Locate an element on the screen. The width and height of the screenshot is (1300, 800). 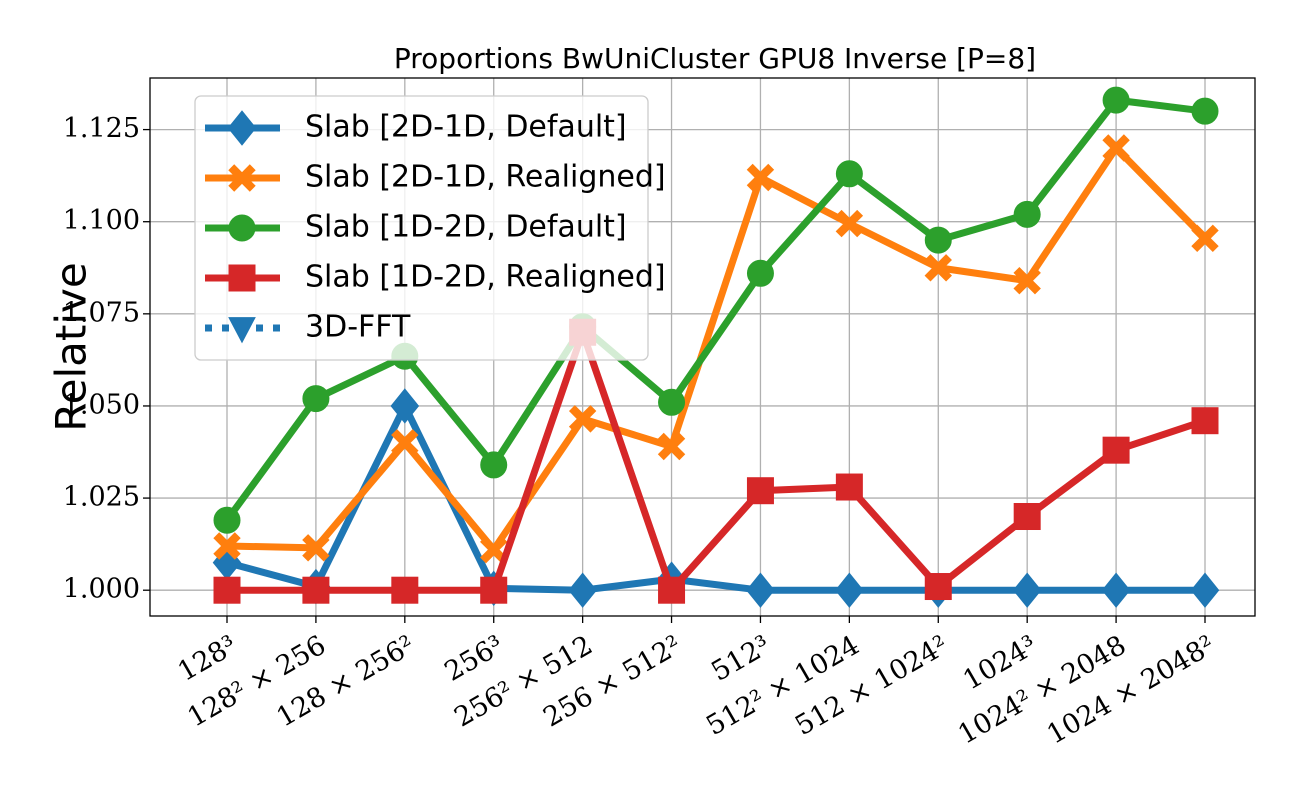
legend-label: Slab [1D-2D, Realigned] is located at coordinates (485, 277).